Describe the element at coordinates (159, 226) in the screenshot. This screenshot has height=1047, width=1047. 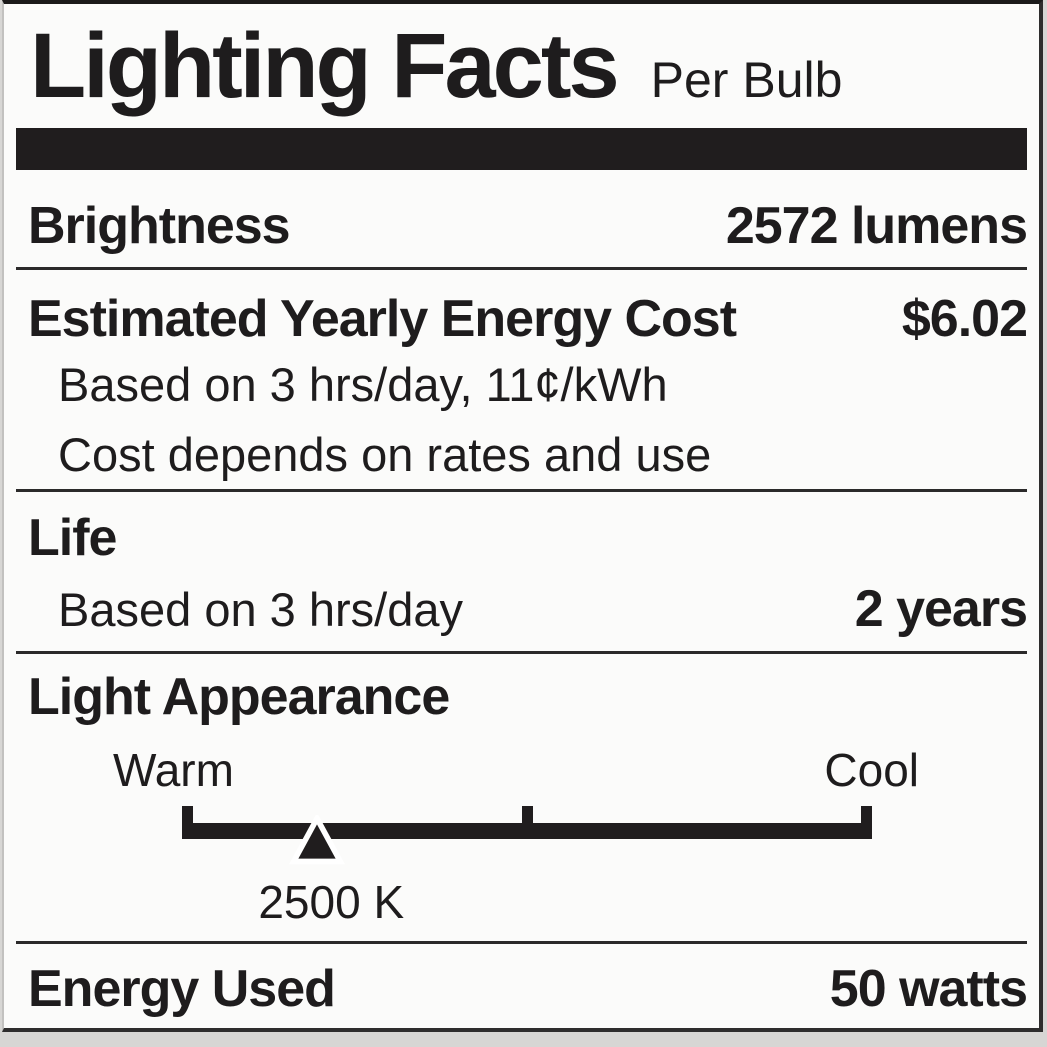
I see `brightness-label: Brightness` at that location.